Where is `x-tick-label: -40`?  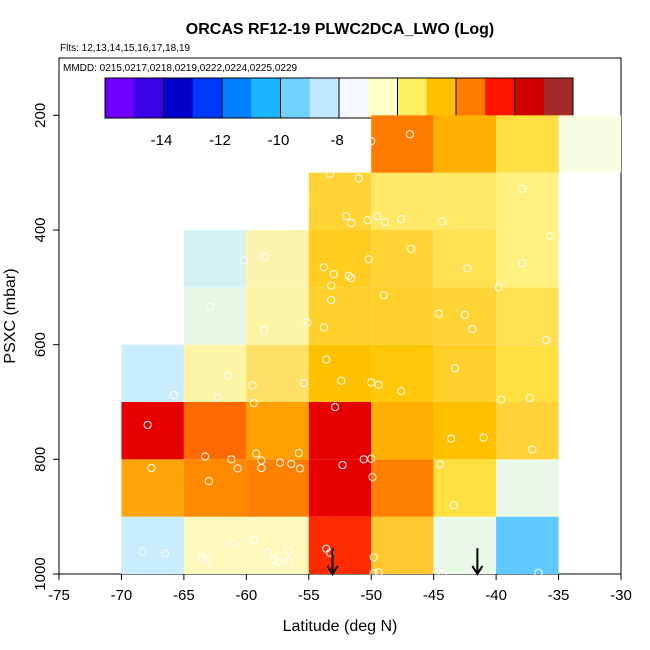 x-tick-label: -40 is located at coordinates (496, 595).